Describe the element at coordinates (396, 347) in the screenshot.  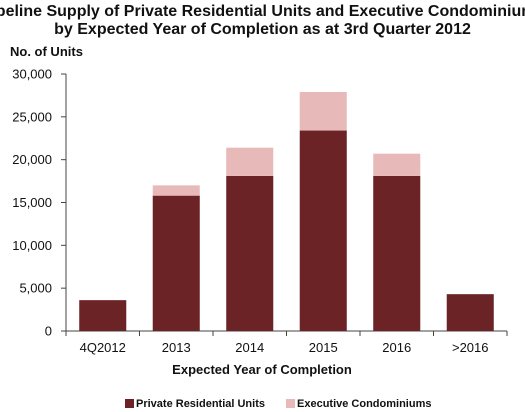
I see `x-tick-label: 2016` at that location.